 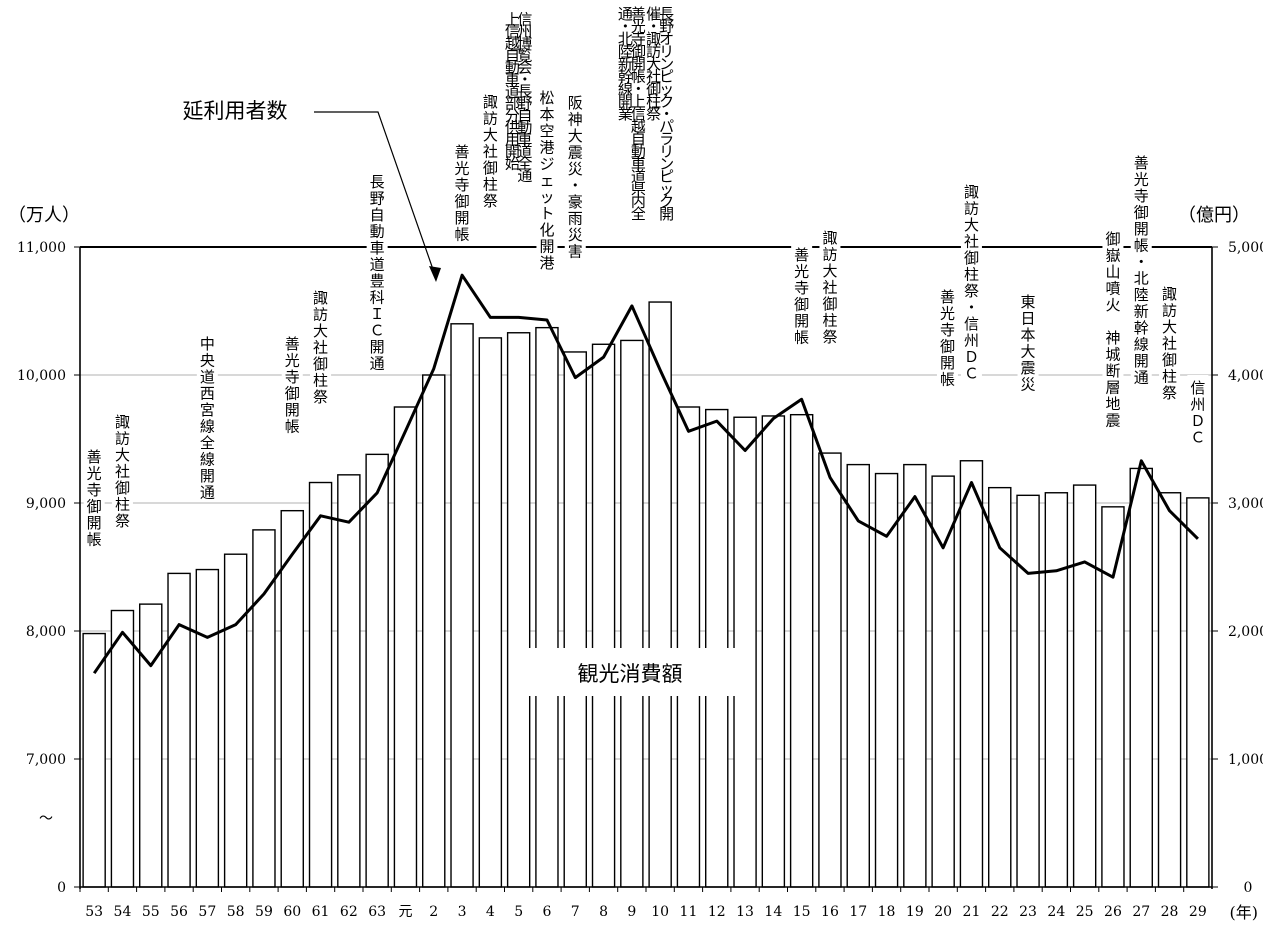 What do you see at coordinates (1112, 289) in the screenshot?
I see `annotation-char: 噴` at bounding box center [1112, 289].